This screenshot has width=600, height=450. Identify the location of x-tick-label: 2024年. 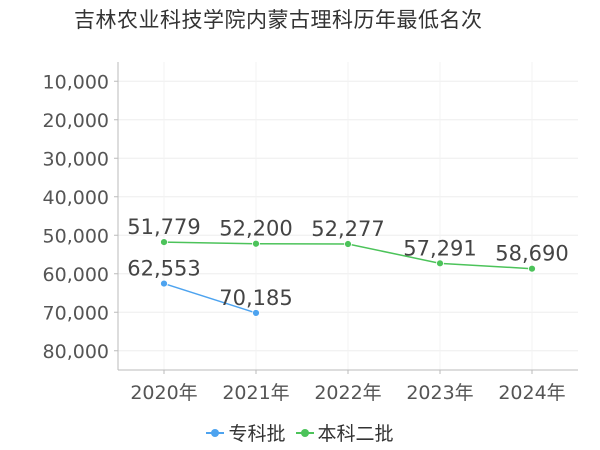
(531, 393).